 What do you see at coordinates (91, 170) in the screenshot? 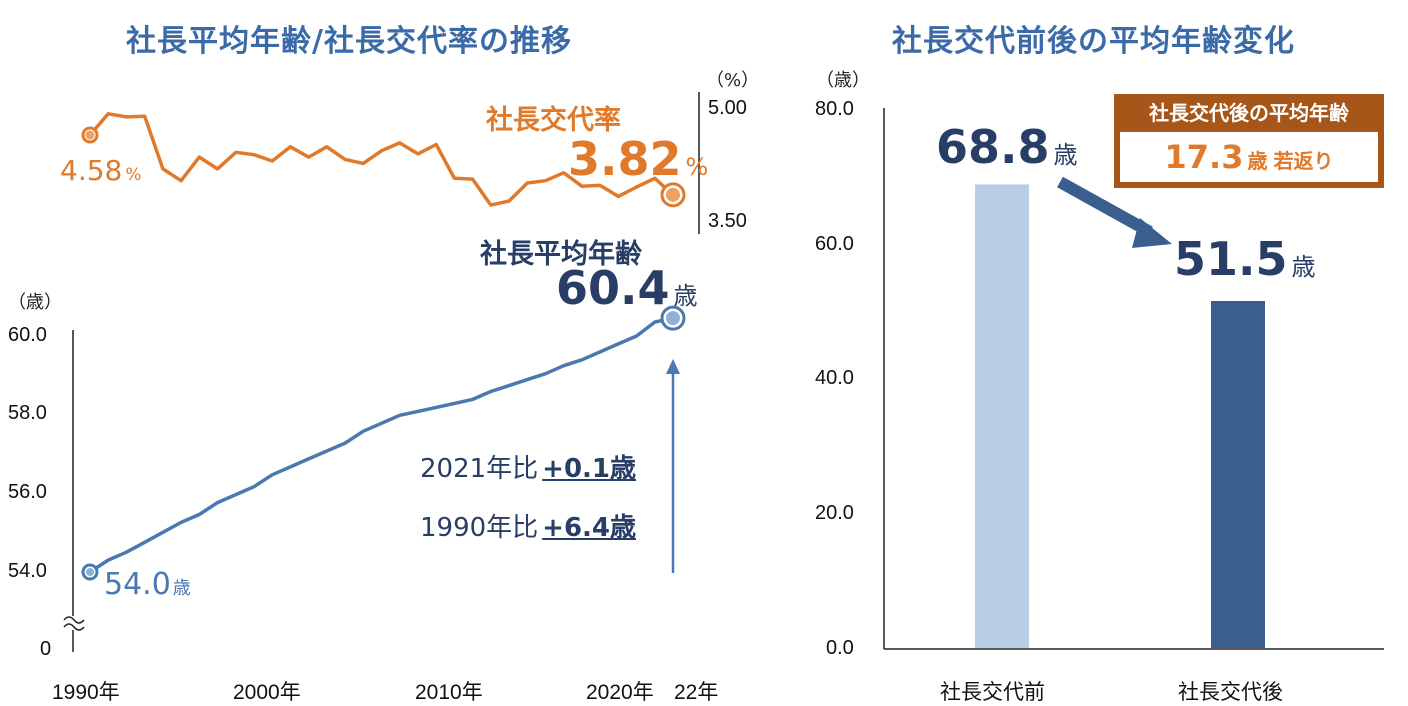
I see `rate-start-value: 4.58` at bounding box center [91, 170].